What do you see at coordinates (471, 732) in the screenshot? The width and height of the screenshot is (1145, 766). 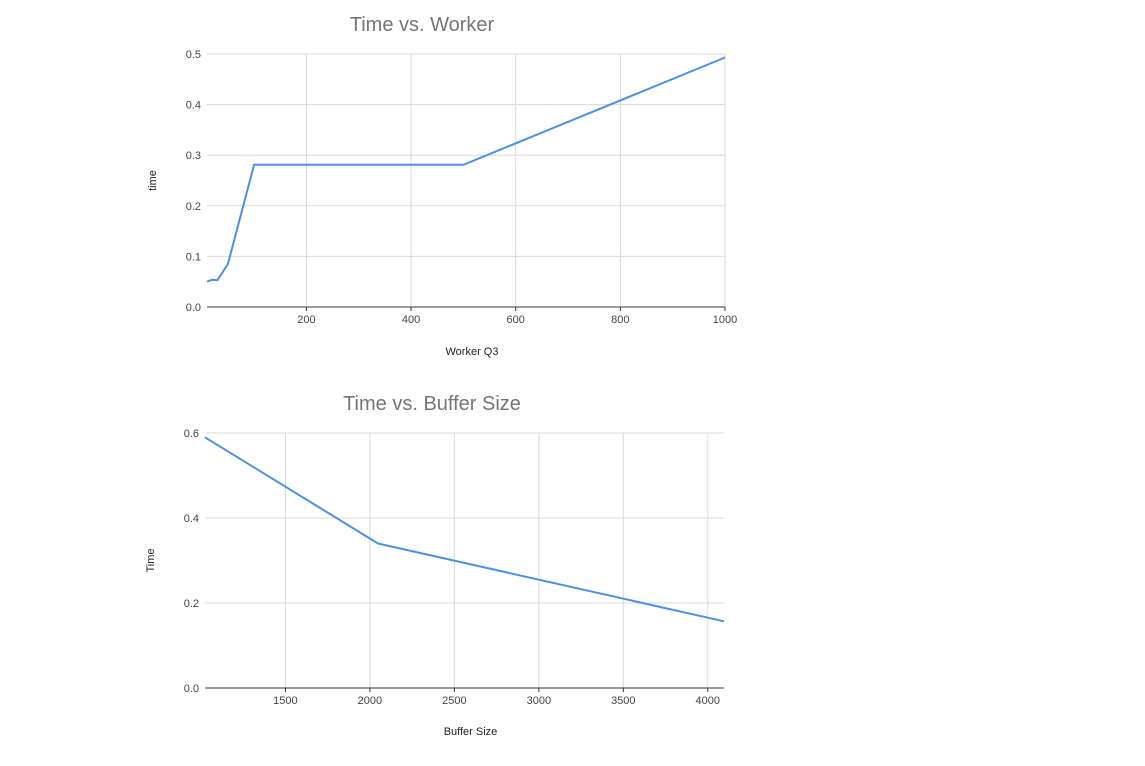 I see `x-axis-label: Buffer Size` at bounding box center [471, 732].